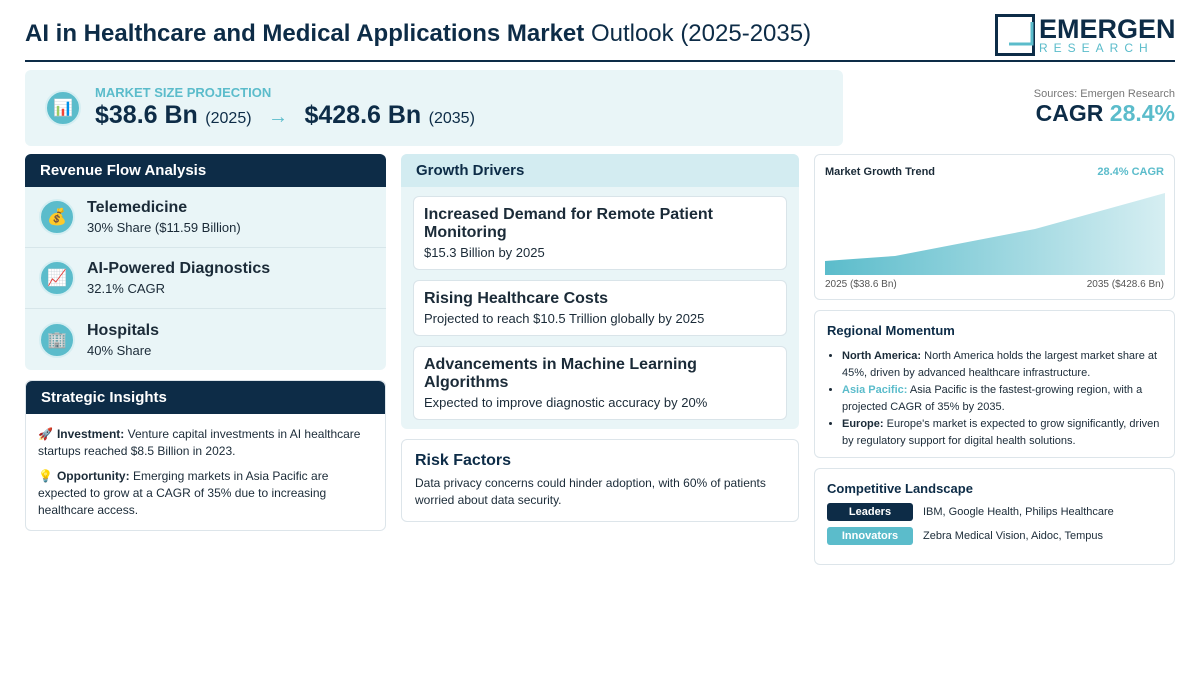 The width and height of the screenshot is (1200, 700). I want to click on title-light: Outlook (2025-2035), so click(701, 33).